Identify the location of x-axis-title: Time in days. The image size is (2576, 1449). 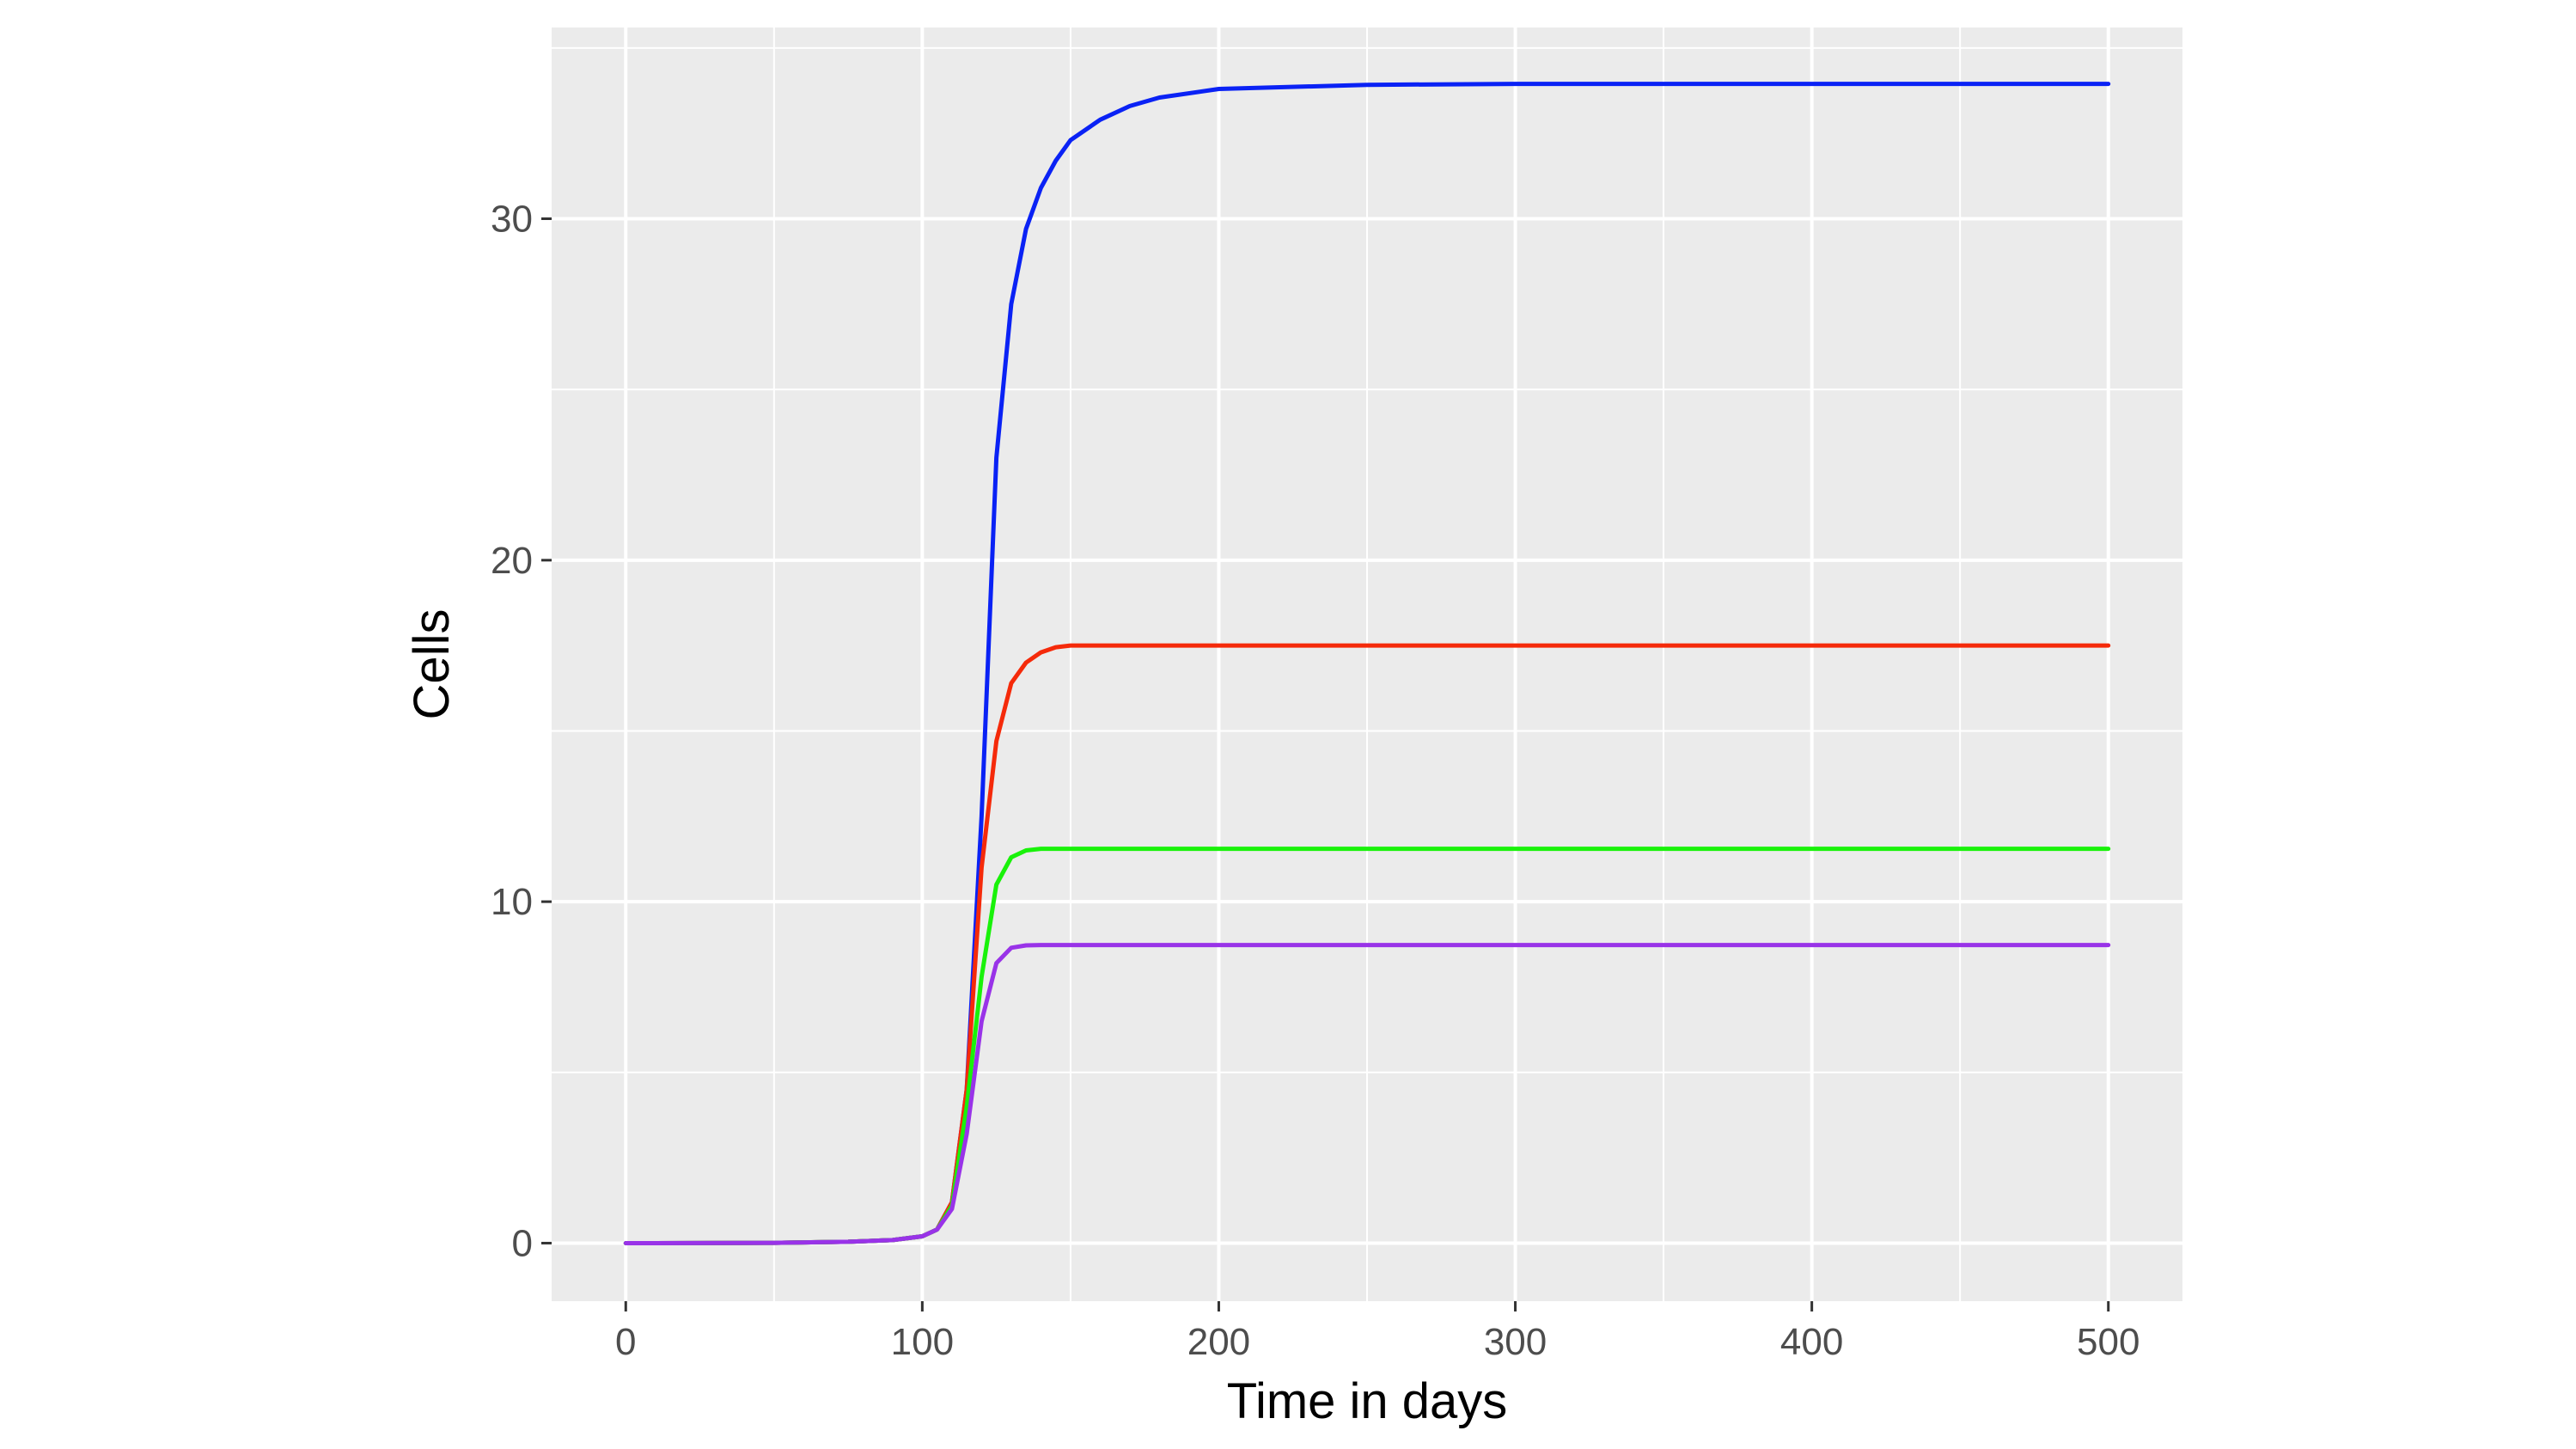
(1367, 1401).